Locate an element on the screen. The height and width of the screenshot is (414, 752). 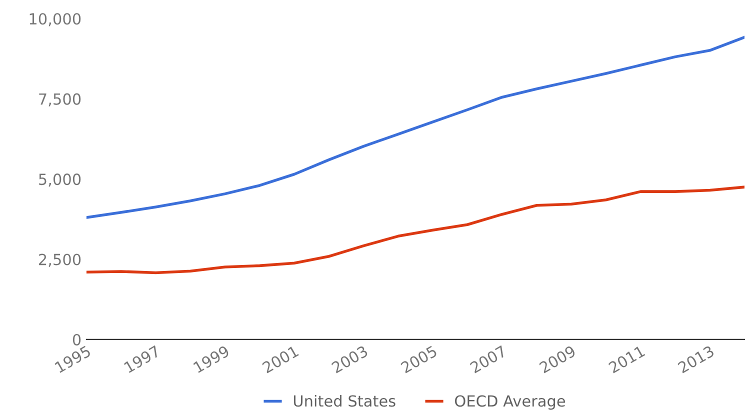
y-tick-label: 10,000 is located at coordinates (55, 19).